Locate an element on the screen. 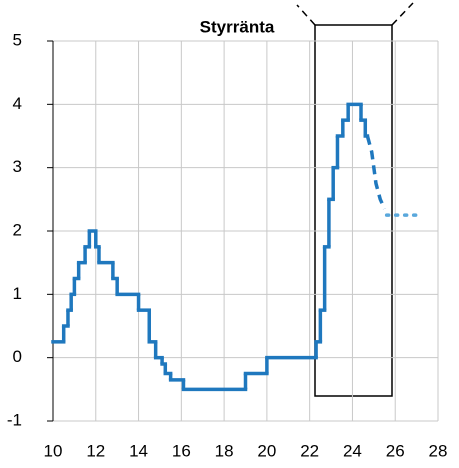  y-tick-label: 3 is located at coordinates (17, 166).